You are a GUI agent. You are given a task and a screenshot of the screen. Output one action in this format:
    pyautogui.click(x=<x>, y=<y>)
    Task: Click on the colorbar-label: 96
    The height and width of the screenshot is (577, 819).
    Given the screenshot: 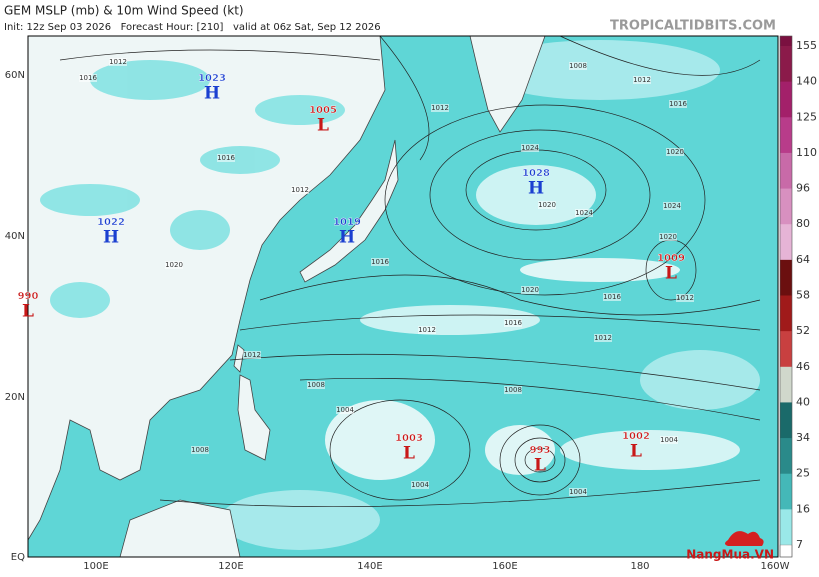 What is the action you would take?
    pyautogui.click(x=803, y=188)
    